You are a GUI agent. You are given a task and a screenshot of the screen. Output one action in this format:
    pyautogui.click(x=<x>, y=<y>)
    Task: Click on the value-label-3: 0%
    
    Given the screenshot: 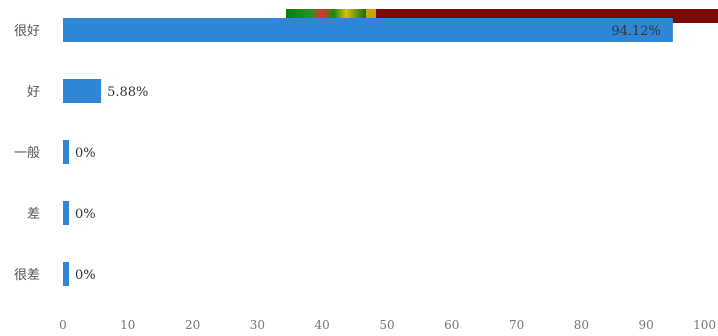 What is the action you would take?
    pyautogui.click(x=85, y=214)
    